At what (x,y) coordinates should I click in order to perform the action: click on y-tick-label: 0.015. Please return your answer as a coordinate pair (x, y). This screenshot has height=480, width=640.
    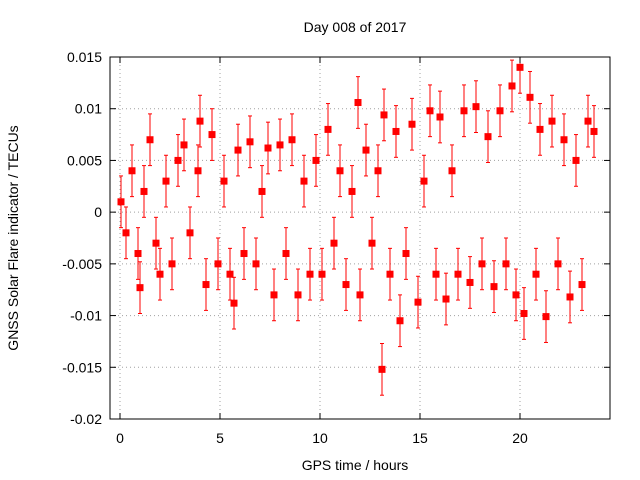
    Looking at the image, I should click on (84, 57).